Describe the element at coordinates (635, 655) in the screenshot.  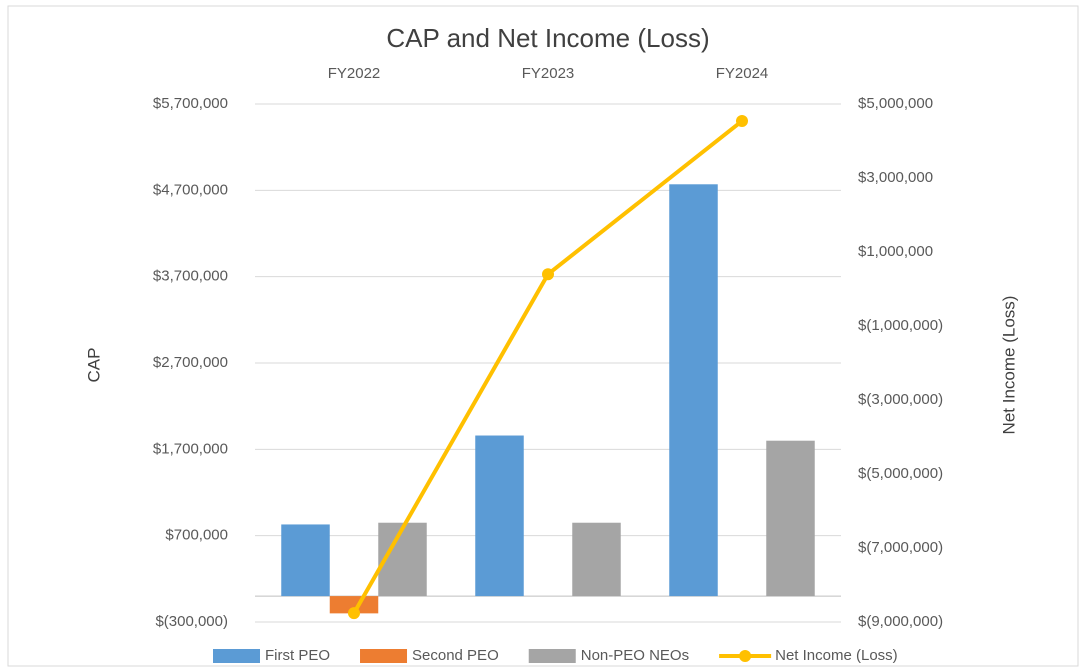
I see `legend-label: Non-PEO NEOs` at that location.